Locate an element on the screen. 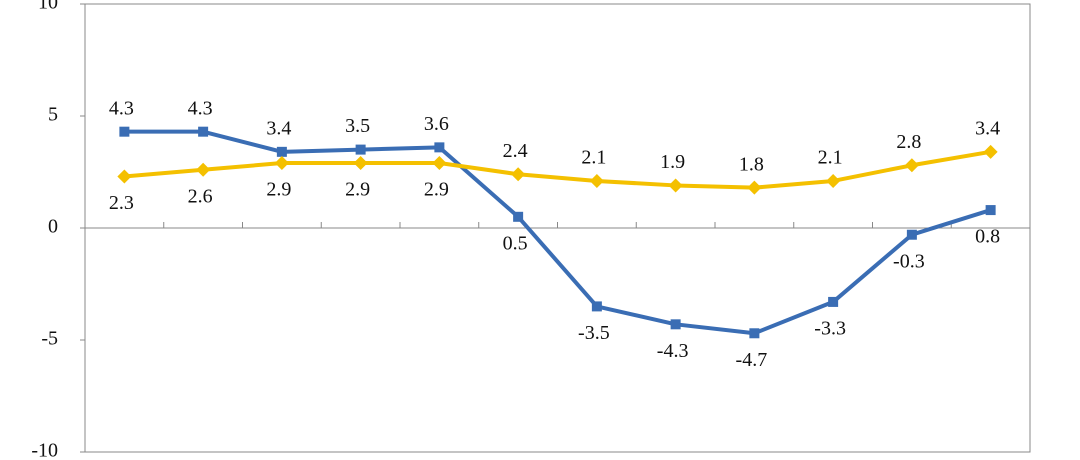 This screenshot has width=1080, height=460. y-tick-label: 5 is located at coordinates (53, 115).